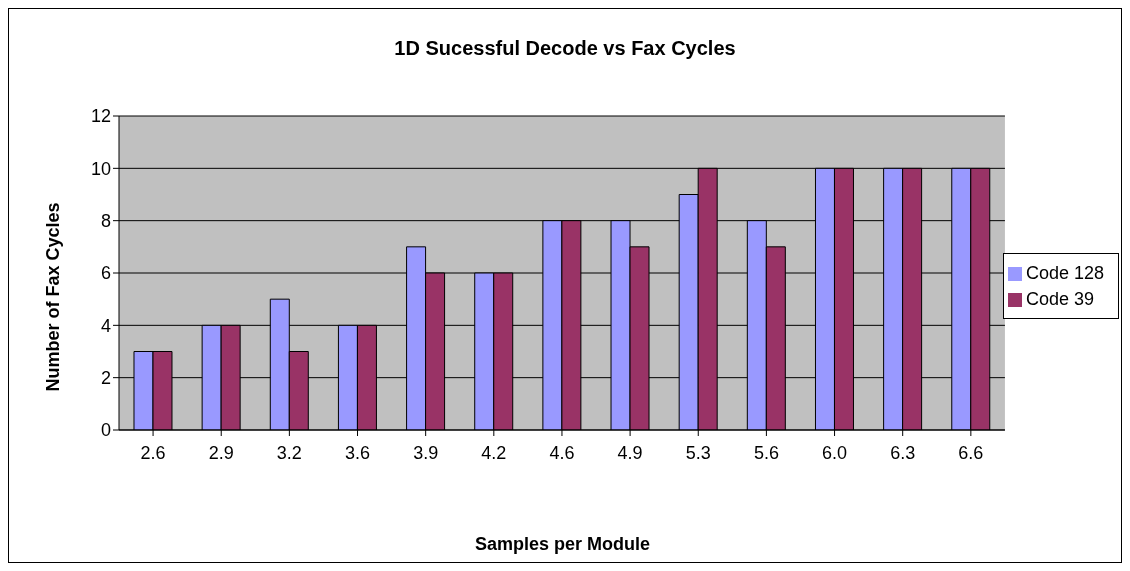  What do you see at coordinates (53, 297) in the screenshot?
I see `y-axis-title: Number of Fax Cycles` at bounding box center [53, 297].